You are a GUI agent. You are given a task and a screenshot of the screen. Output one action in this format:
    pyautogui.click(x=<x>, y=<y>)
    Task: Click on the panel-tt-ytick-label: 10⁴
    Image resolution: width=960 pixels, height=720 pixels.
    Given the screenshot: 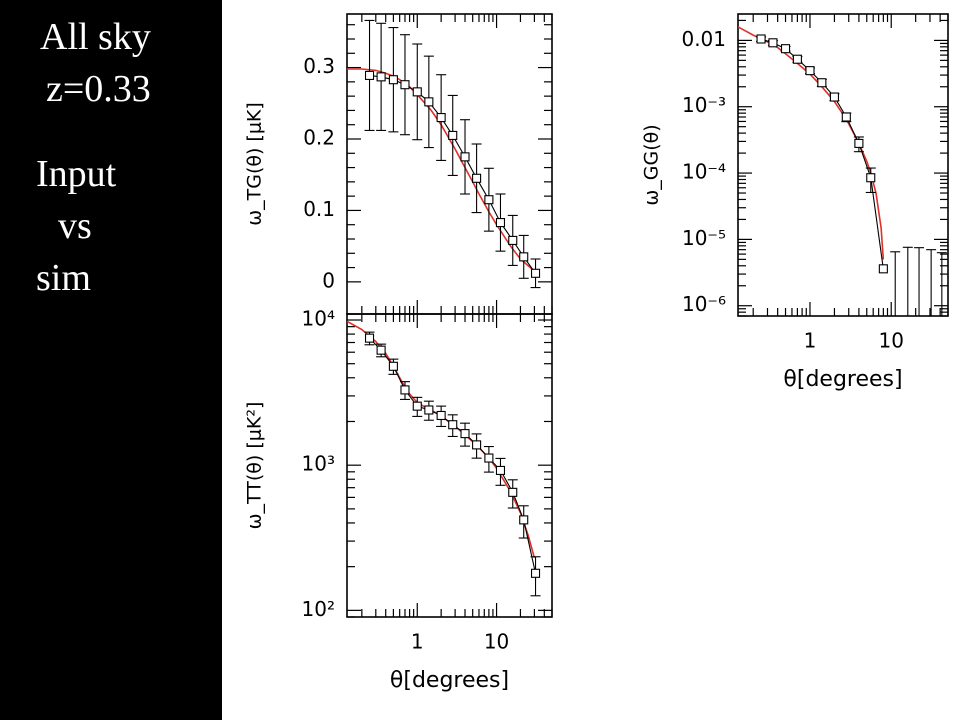 What is the action you would take?
    pyautogui.click(x=318, y=319)
    